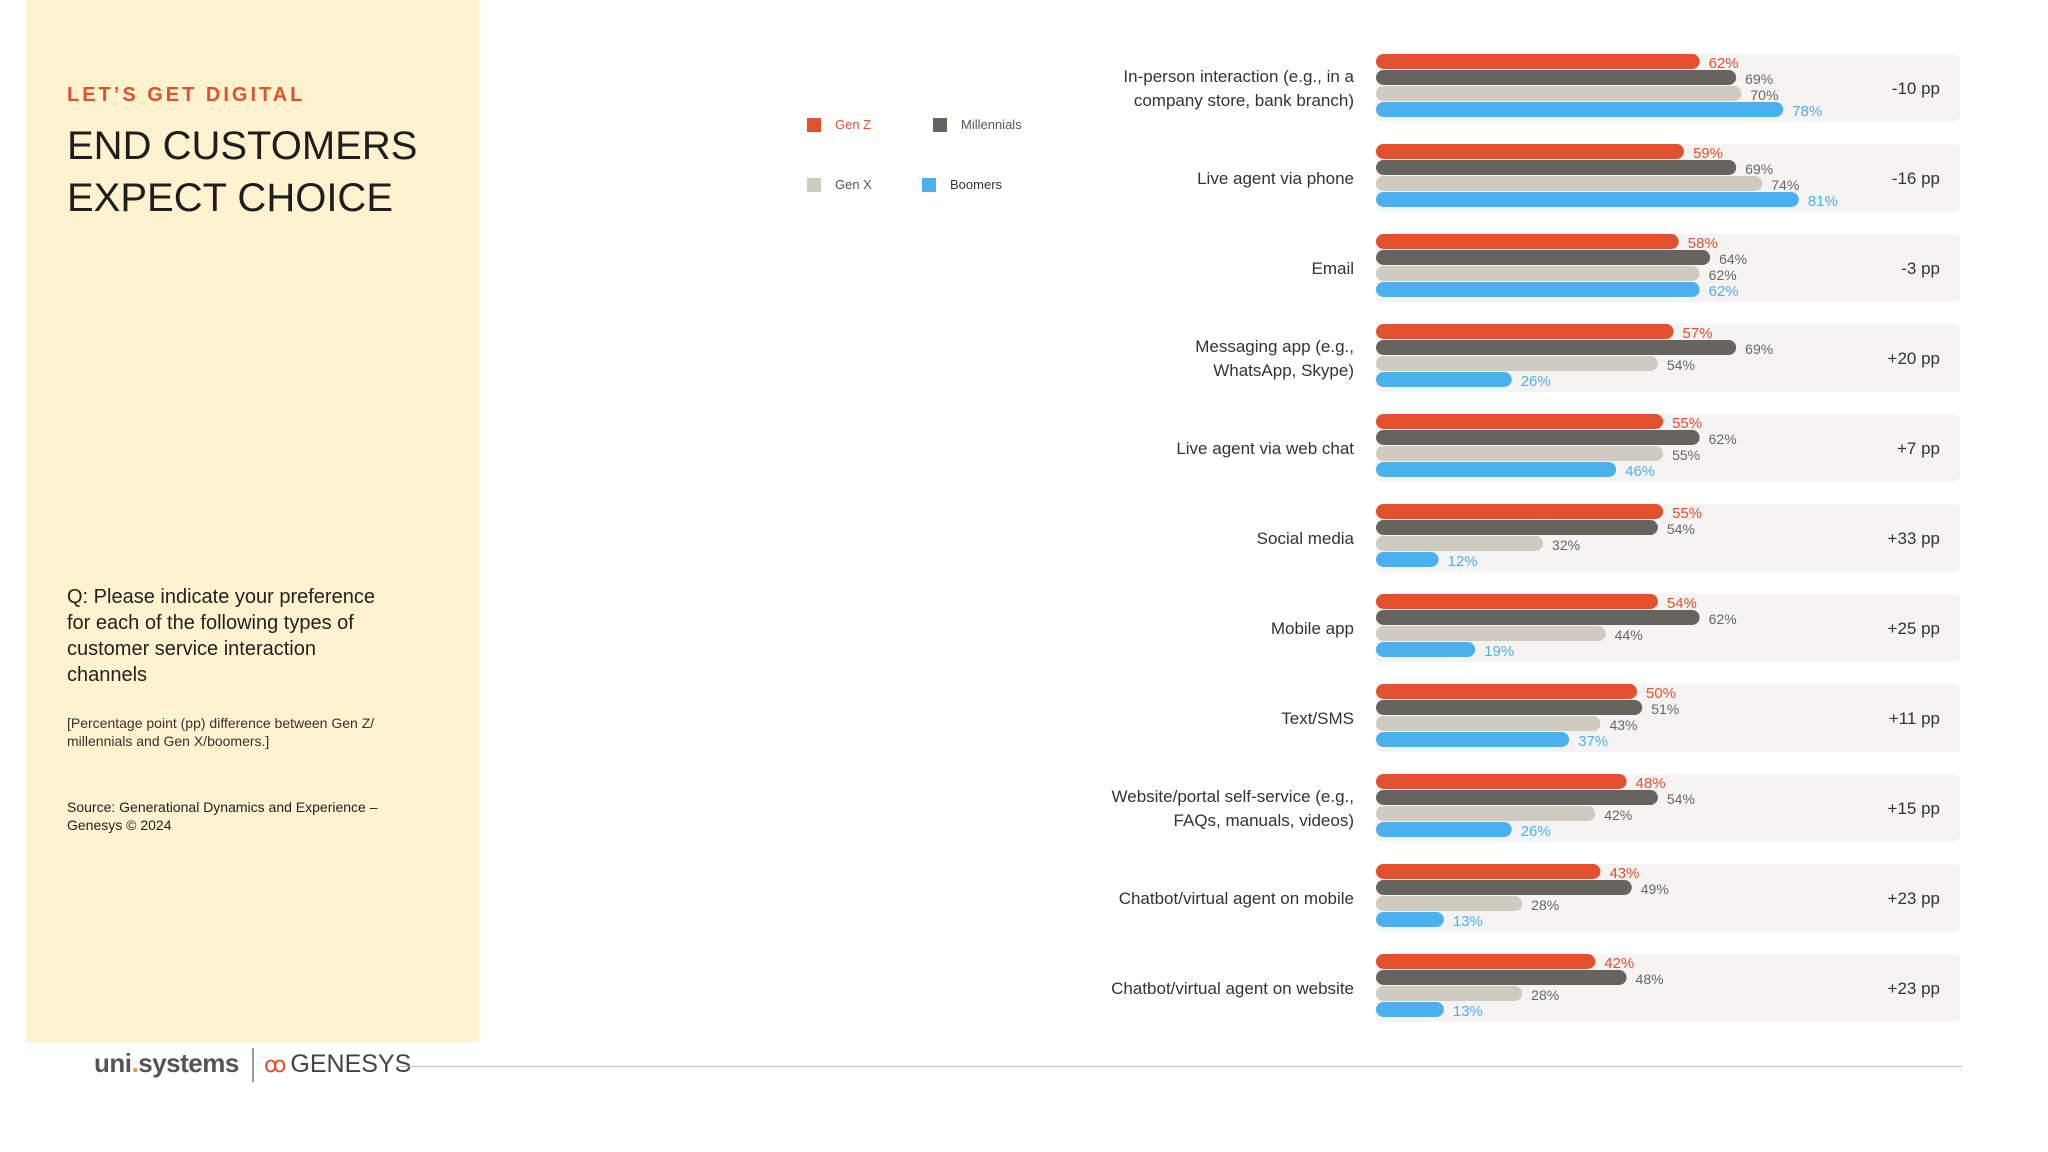 This screenshot has width=2048, height=1152. I want to click on pp-difference-label: +33 pp, so click(1914, 538).